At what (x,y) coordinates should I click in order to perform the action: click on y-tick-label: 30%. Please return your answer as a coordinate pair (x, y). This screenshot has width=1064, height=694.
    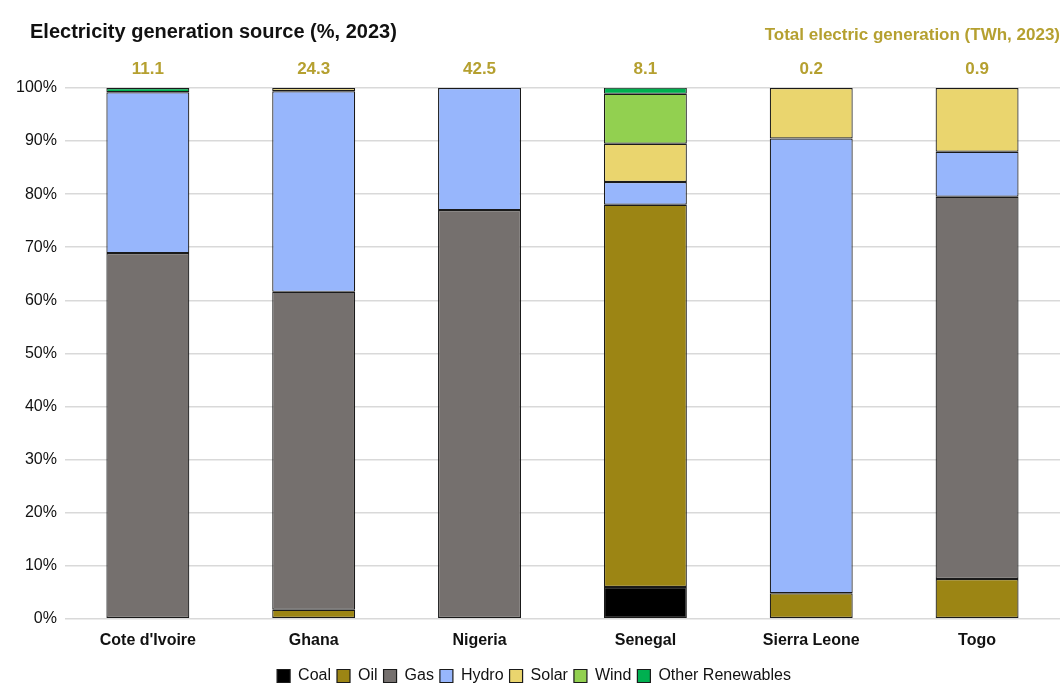
    Looking at the image, I should click on (40, 458).